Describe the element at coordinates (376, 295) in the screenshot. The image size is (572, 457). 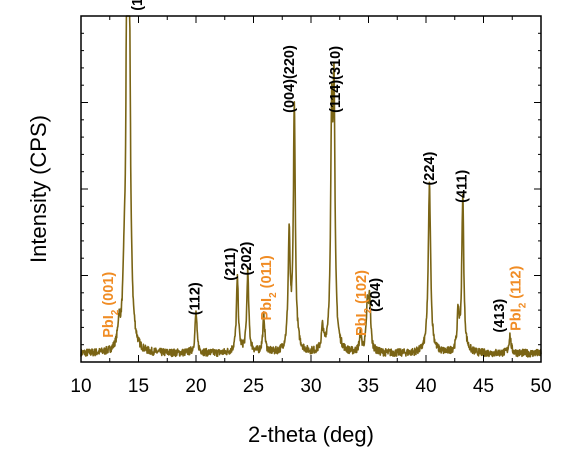
I see `peak-label-ann-204: (204)` at that location.